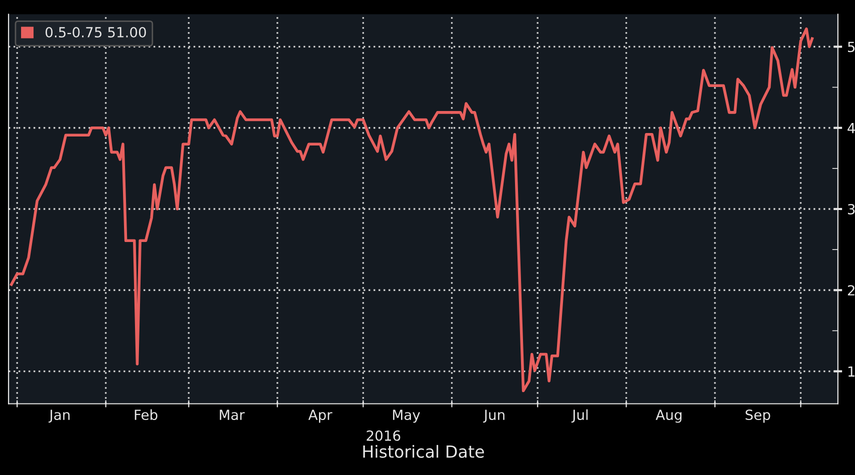  I want to click on x-tick-label: Mar, so click(232, 415).